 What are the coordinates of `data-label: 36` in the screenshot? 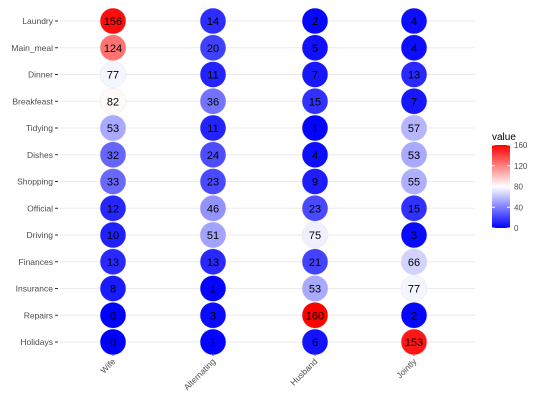 It's located at (213, 102).